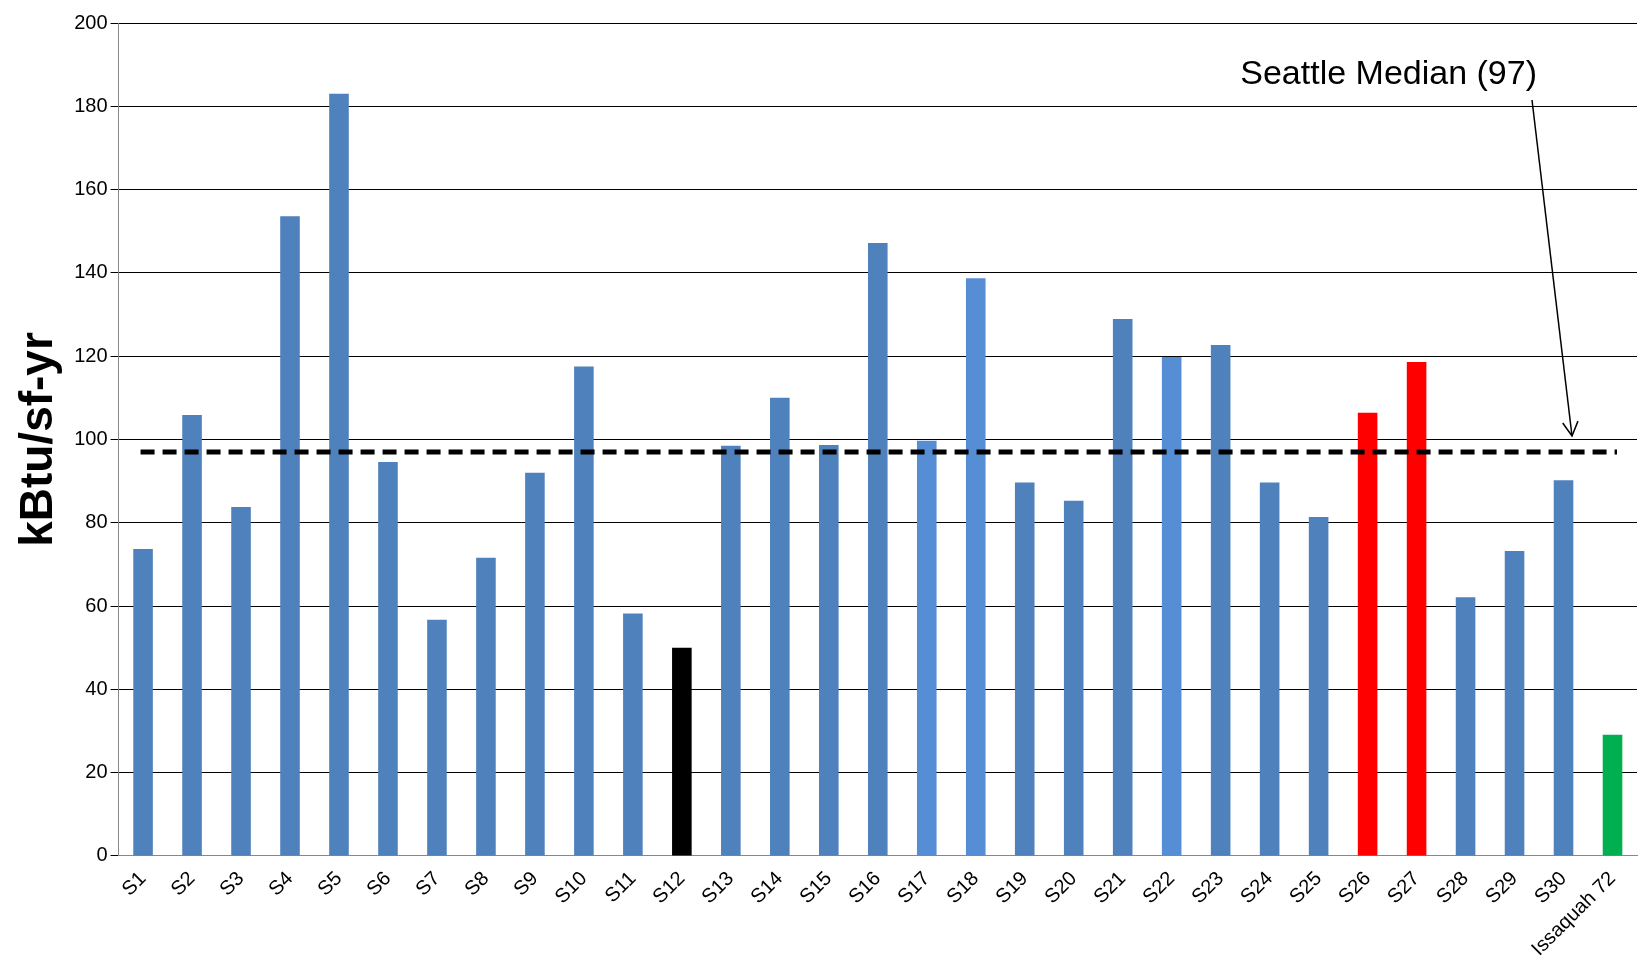  I want to click on x-tick-label: S15, so click(815, 887).